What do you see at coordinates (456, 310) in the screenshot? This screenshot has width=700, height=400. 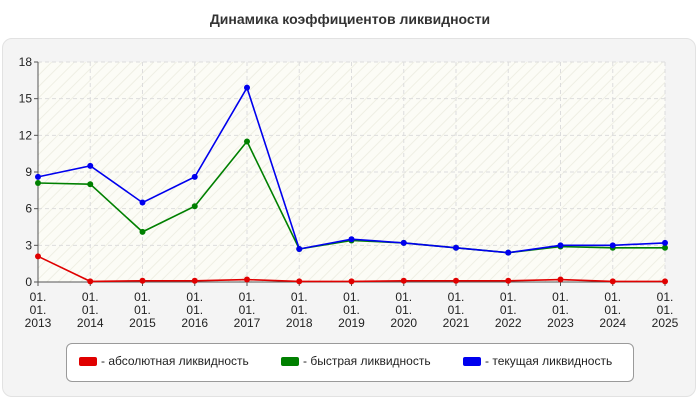 I see `x-tick-label: 01. 01. 2021` at bounding box center [456, 310].